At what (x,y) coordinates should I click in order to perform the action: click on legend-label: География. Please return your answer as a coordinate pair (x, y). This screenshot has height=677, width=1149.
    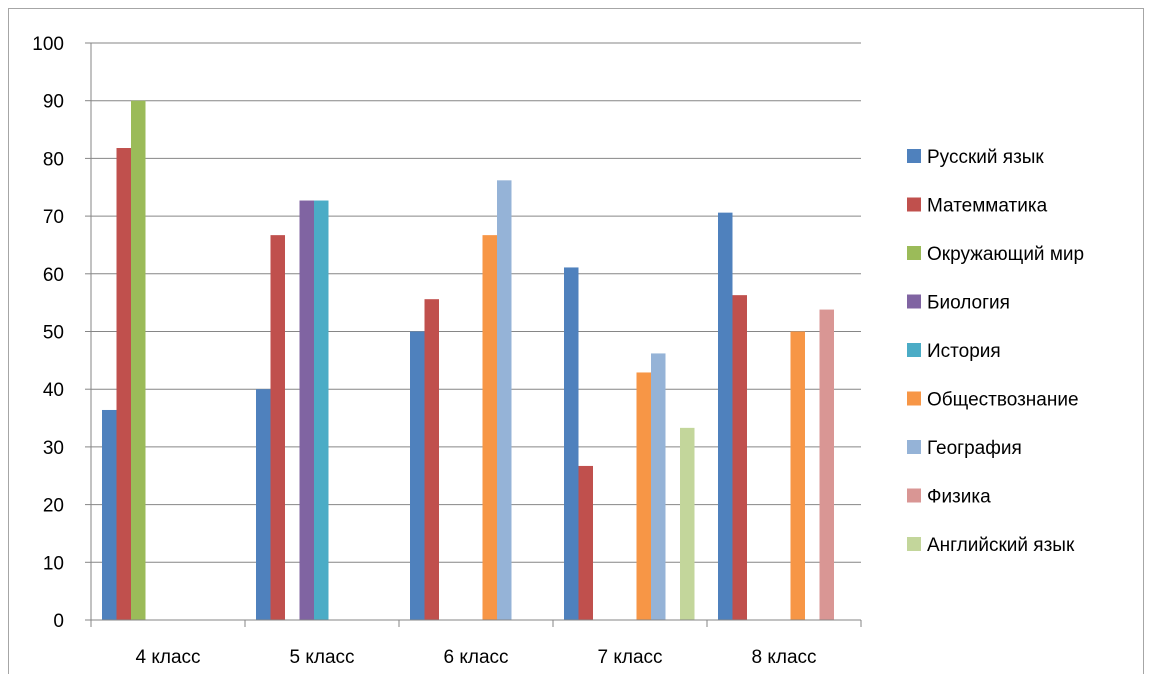
    Looking at the image, I should click on (974, 448).